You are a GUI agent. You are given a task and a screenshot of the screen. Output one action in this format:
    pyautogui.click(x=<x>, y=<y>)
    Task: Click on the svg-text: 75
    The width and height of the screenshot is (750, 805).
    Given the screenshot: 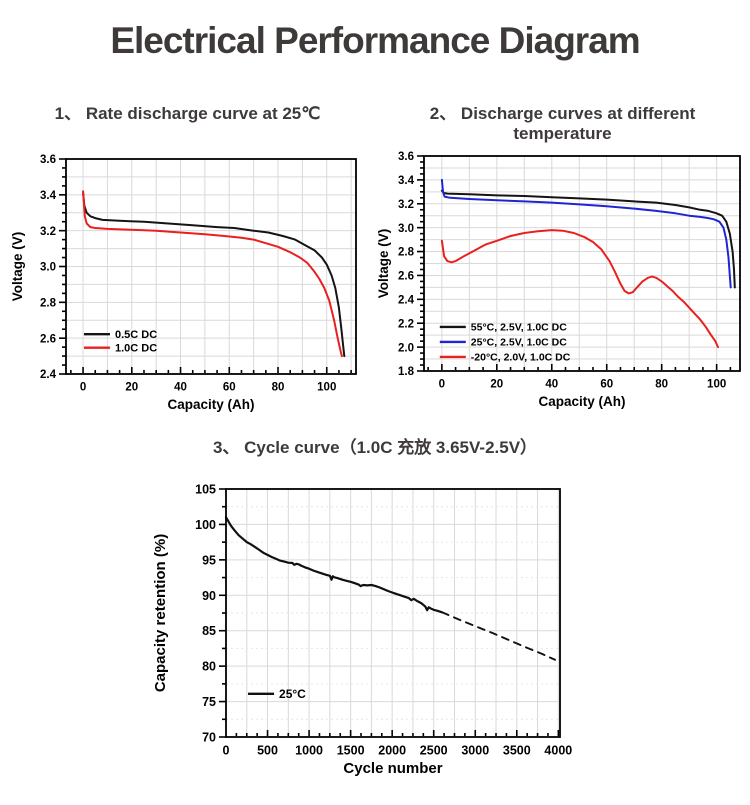 What is the action you would take?
    pyautogui.click(x=209, y=702)
    